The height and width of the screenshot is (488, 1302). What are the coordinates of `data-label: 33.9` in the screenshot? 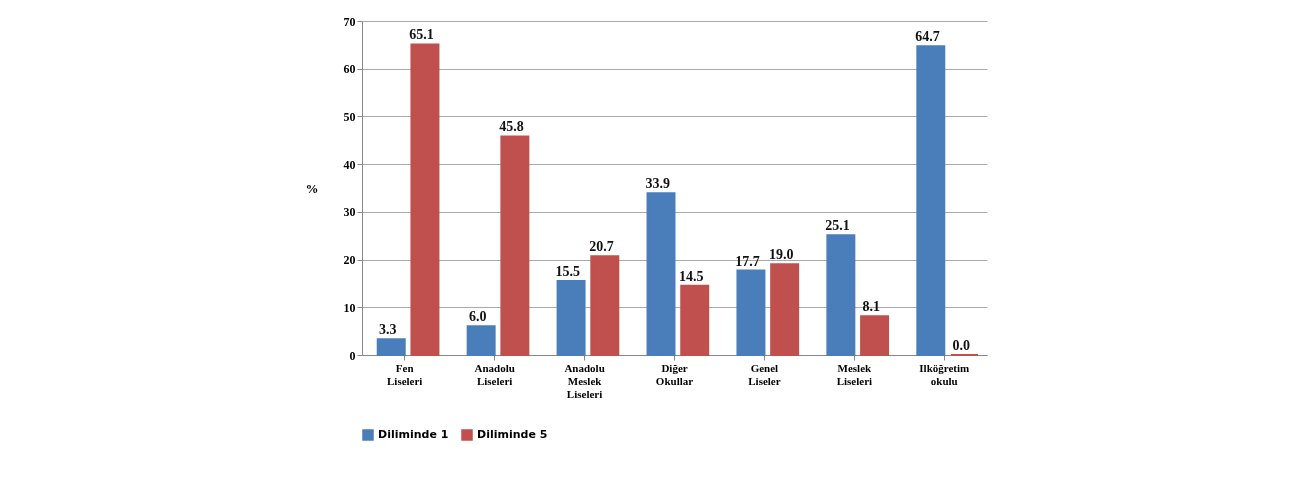 It's located at (657, 184).